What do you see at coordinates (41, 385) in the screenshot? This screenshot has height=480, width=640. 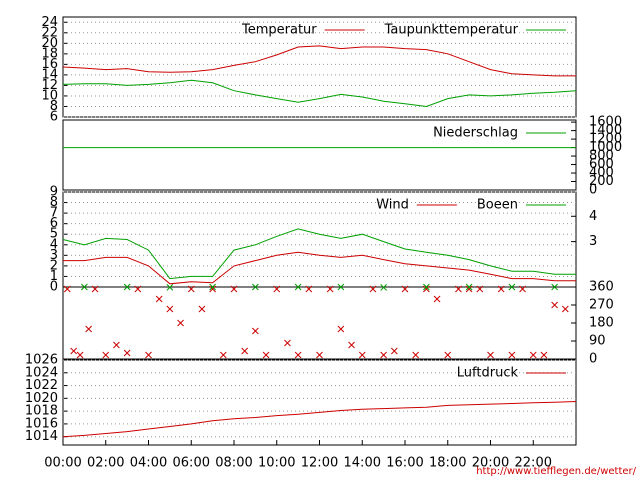 I see `y-tick-label: 1022` at bounding box center [41, 385].